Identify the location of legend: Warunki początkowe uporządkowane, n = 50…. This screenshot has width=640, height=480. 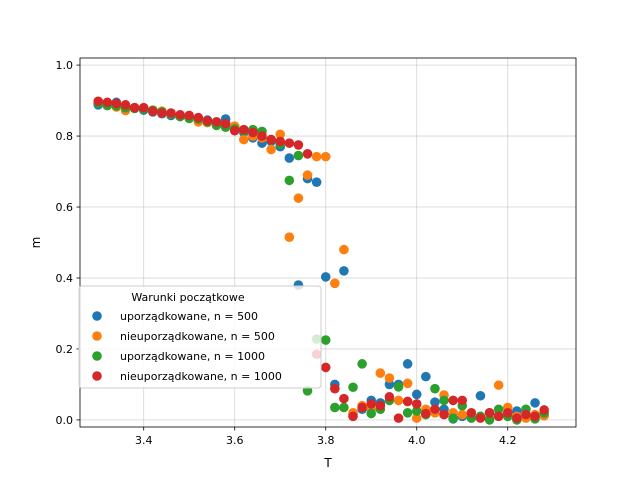
(200, 337).